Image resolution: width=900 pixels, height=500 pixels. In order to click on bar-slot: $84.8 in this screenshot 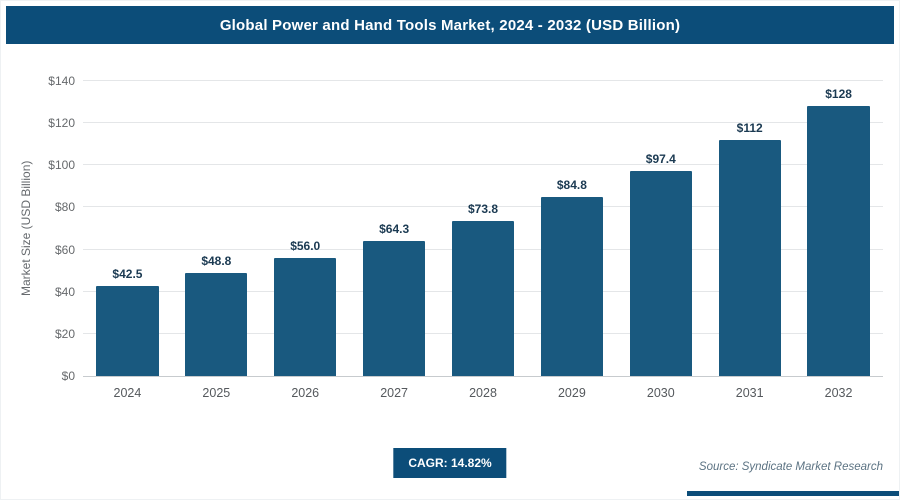, I will do `click(571, 228)`.